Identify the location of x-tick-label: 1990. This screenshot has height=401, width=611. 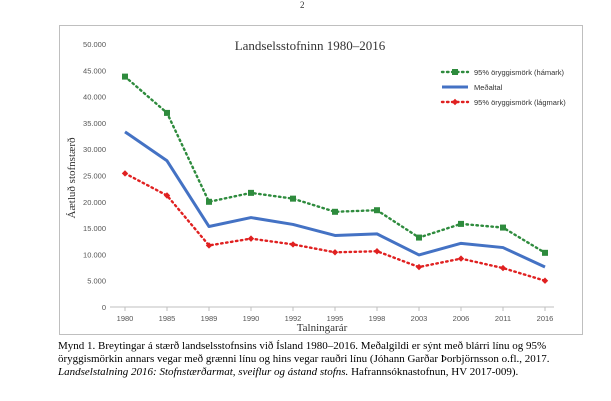
(251, 318).